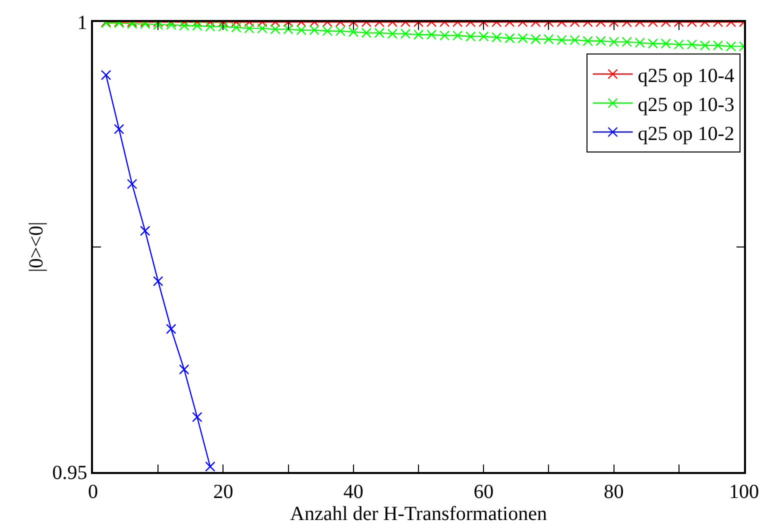 This screenshot has height=531, width=771. What do you see at coordinates (223, 491) in the screenshot?
I see `x-tick-label: 20` at bounding box center [223, 491].